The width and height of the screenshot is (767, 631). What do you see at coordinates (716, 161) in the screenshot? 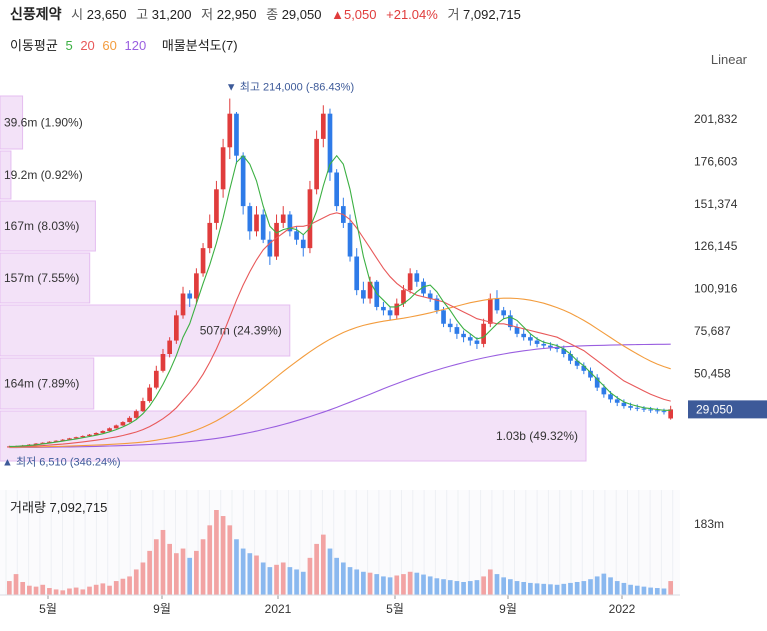
I see `price-axis-tick: 176,603` at bounding box center [716, 161].